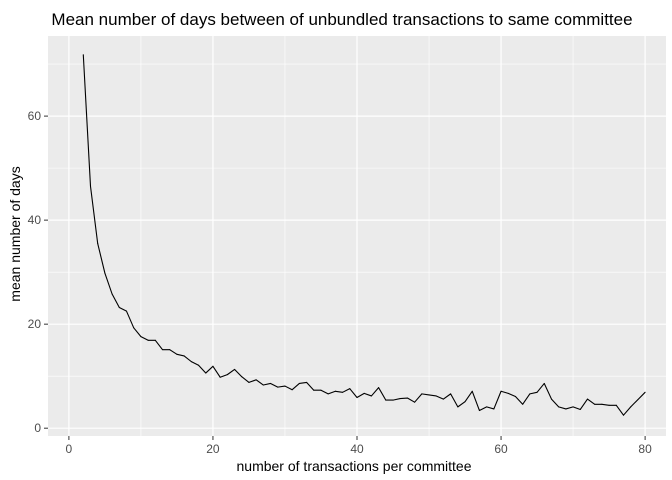  What do you see at coordinates (15, 233) in the screenshot?
I see `y-axis-title: mean number of days` at bounding box center [15, 233].